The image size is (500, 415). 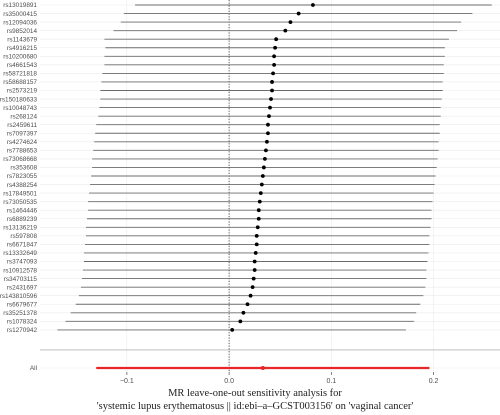 I want to click on snp-label: rs6671847, so click(x=22, y=245).